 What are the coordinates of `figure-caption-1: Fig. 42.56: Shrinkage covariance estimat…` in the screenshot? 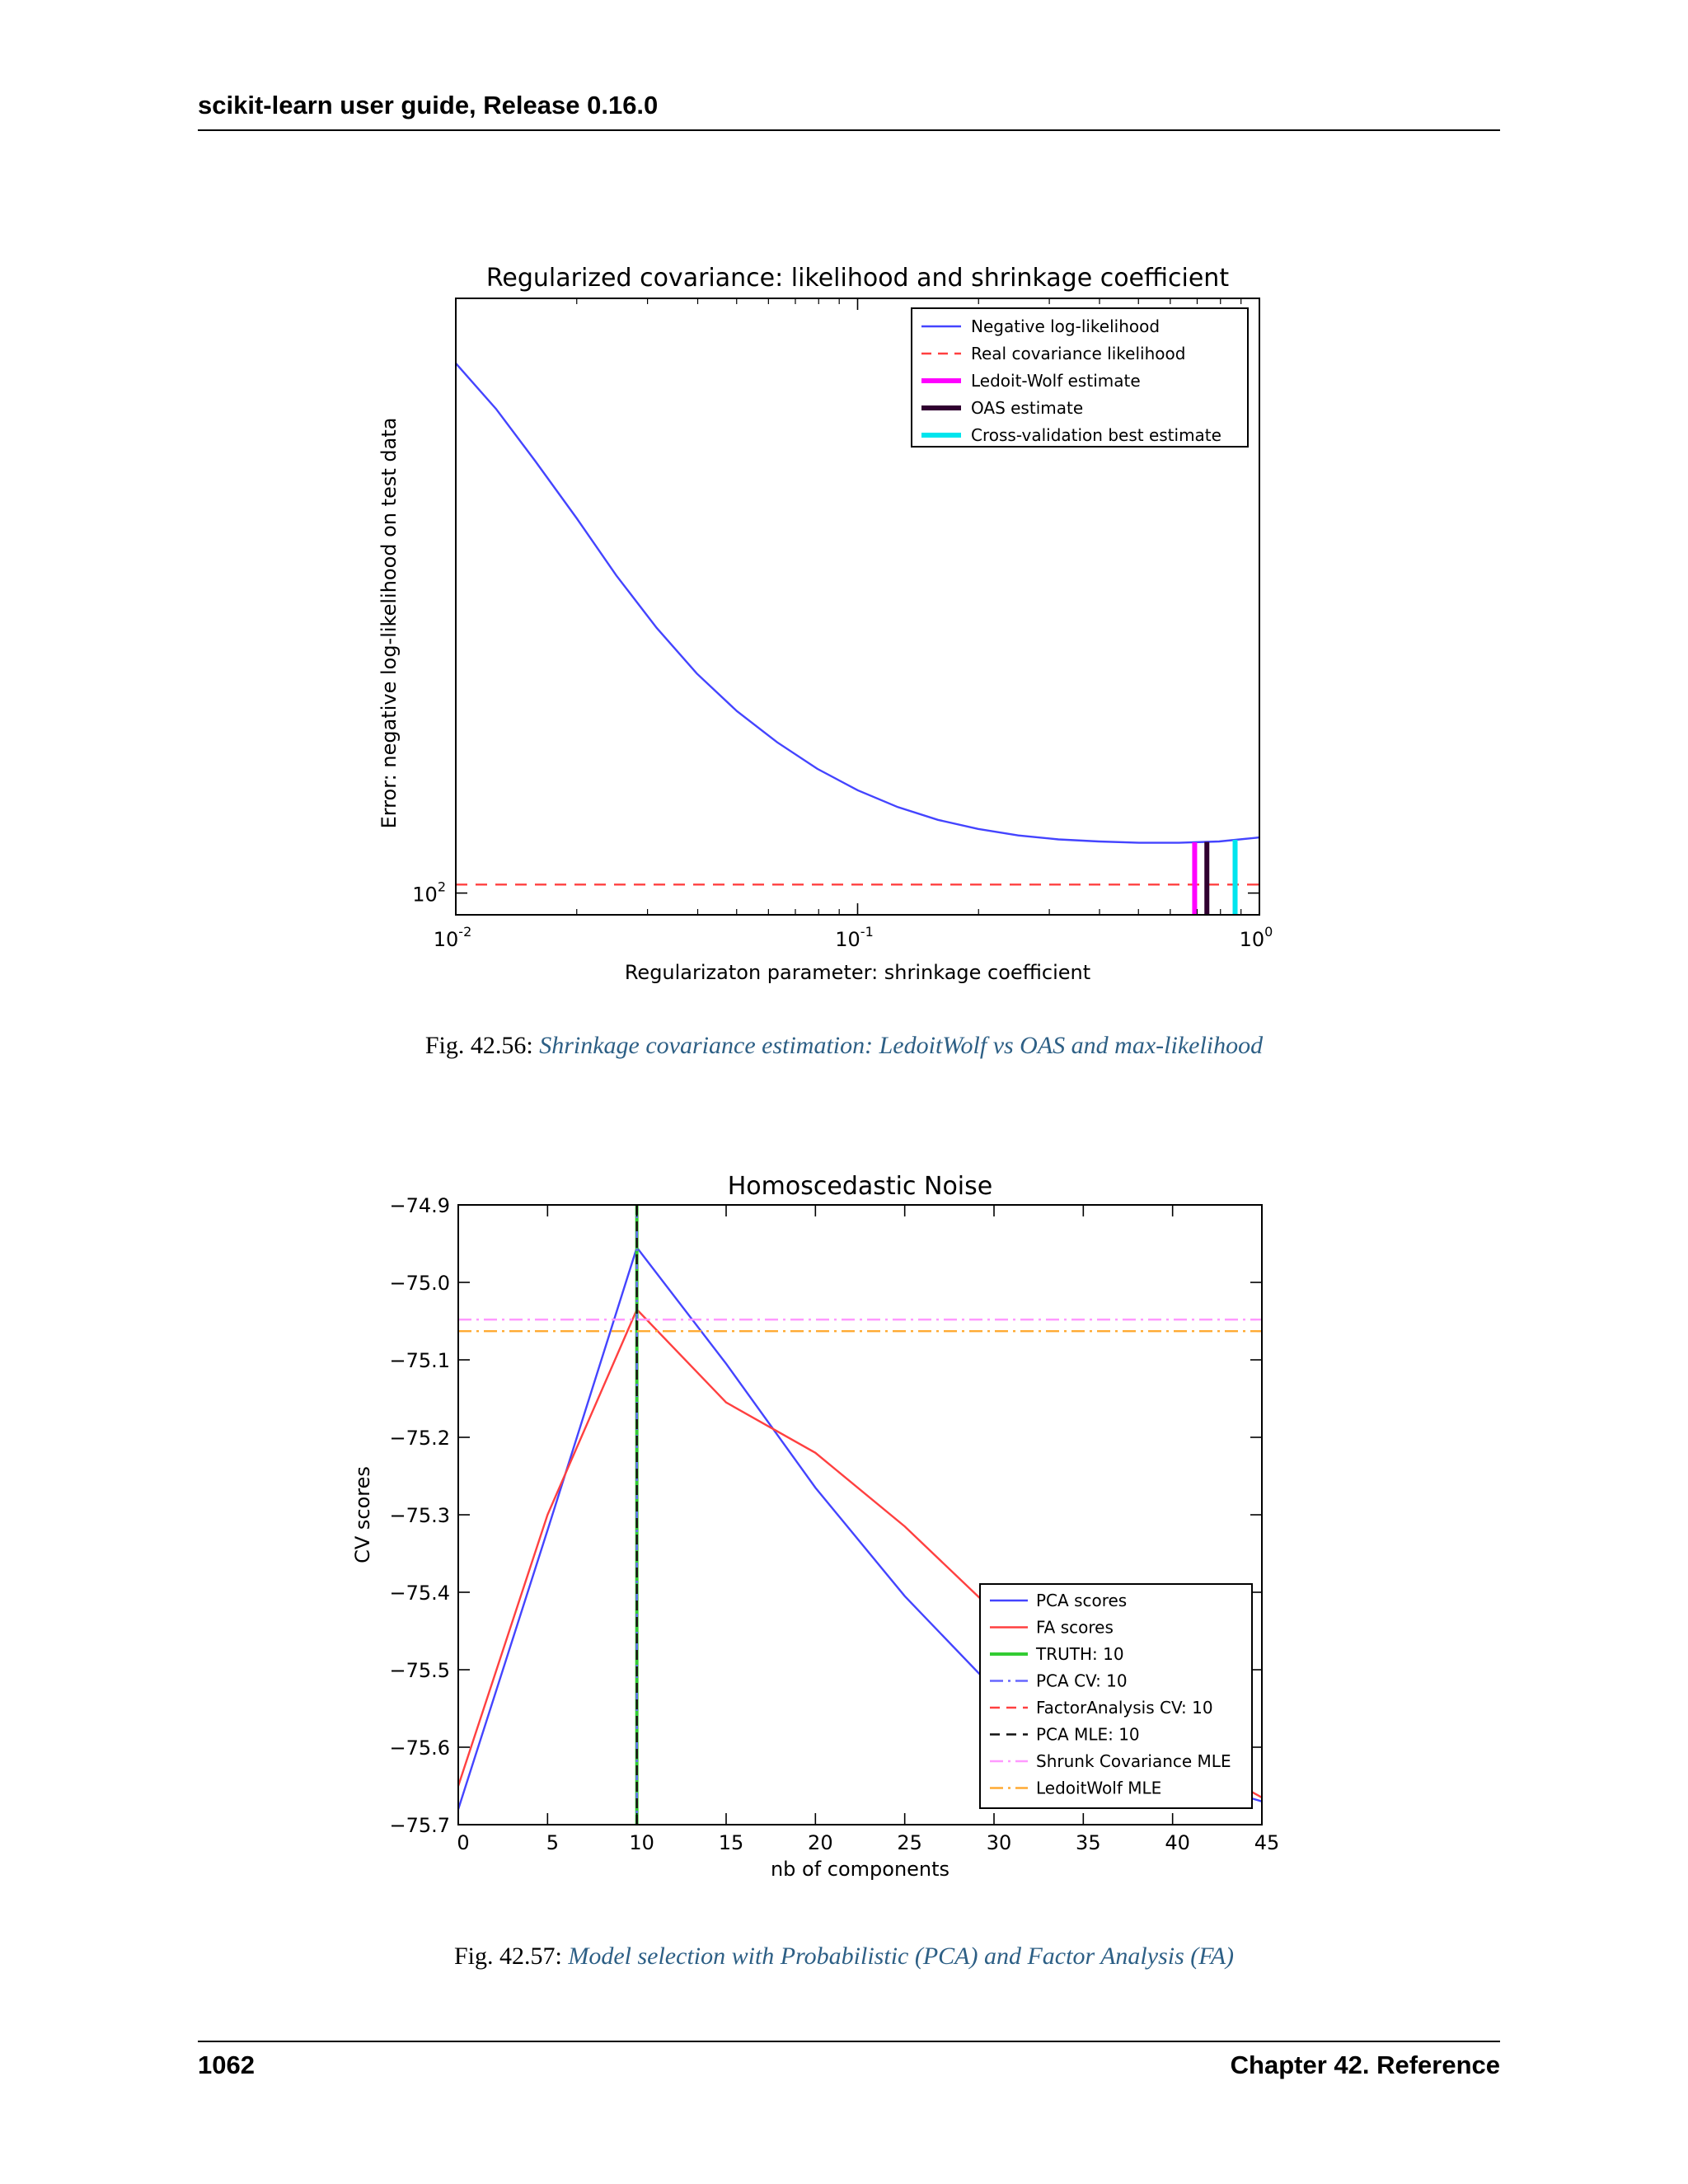 It's located at (844, 1046).